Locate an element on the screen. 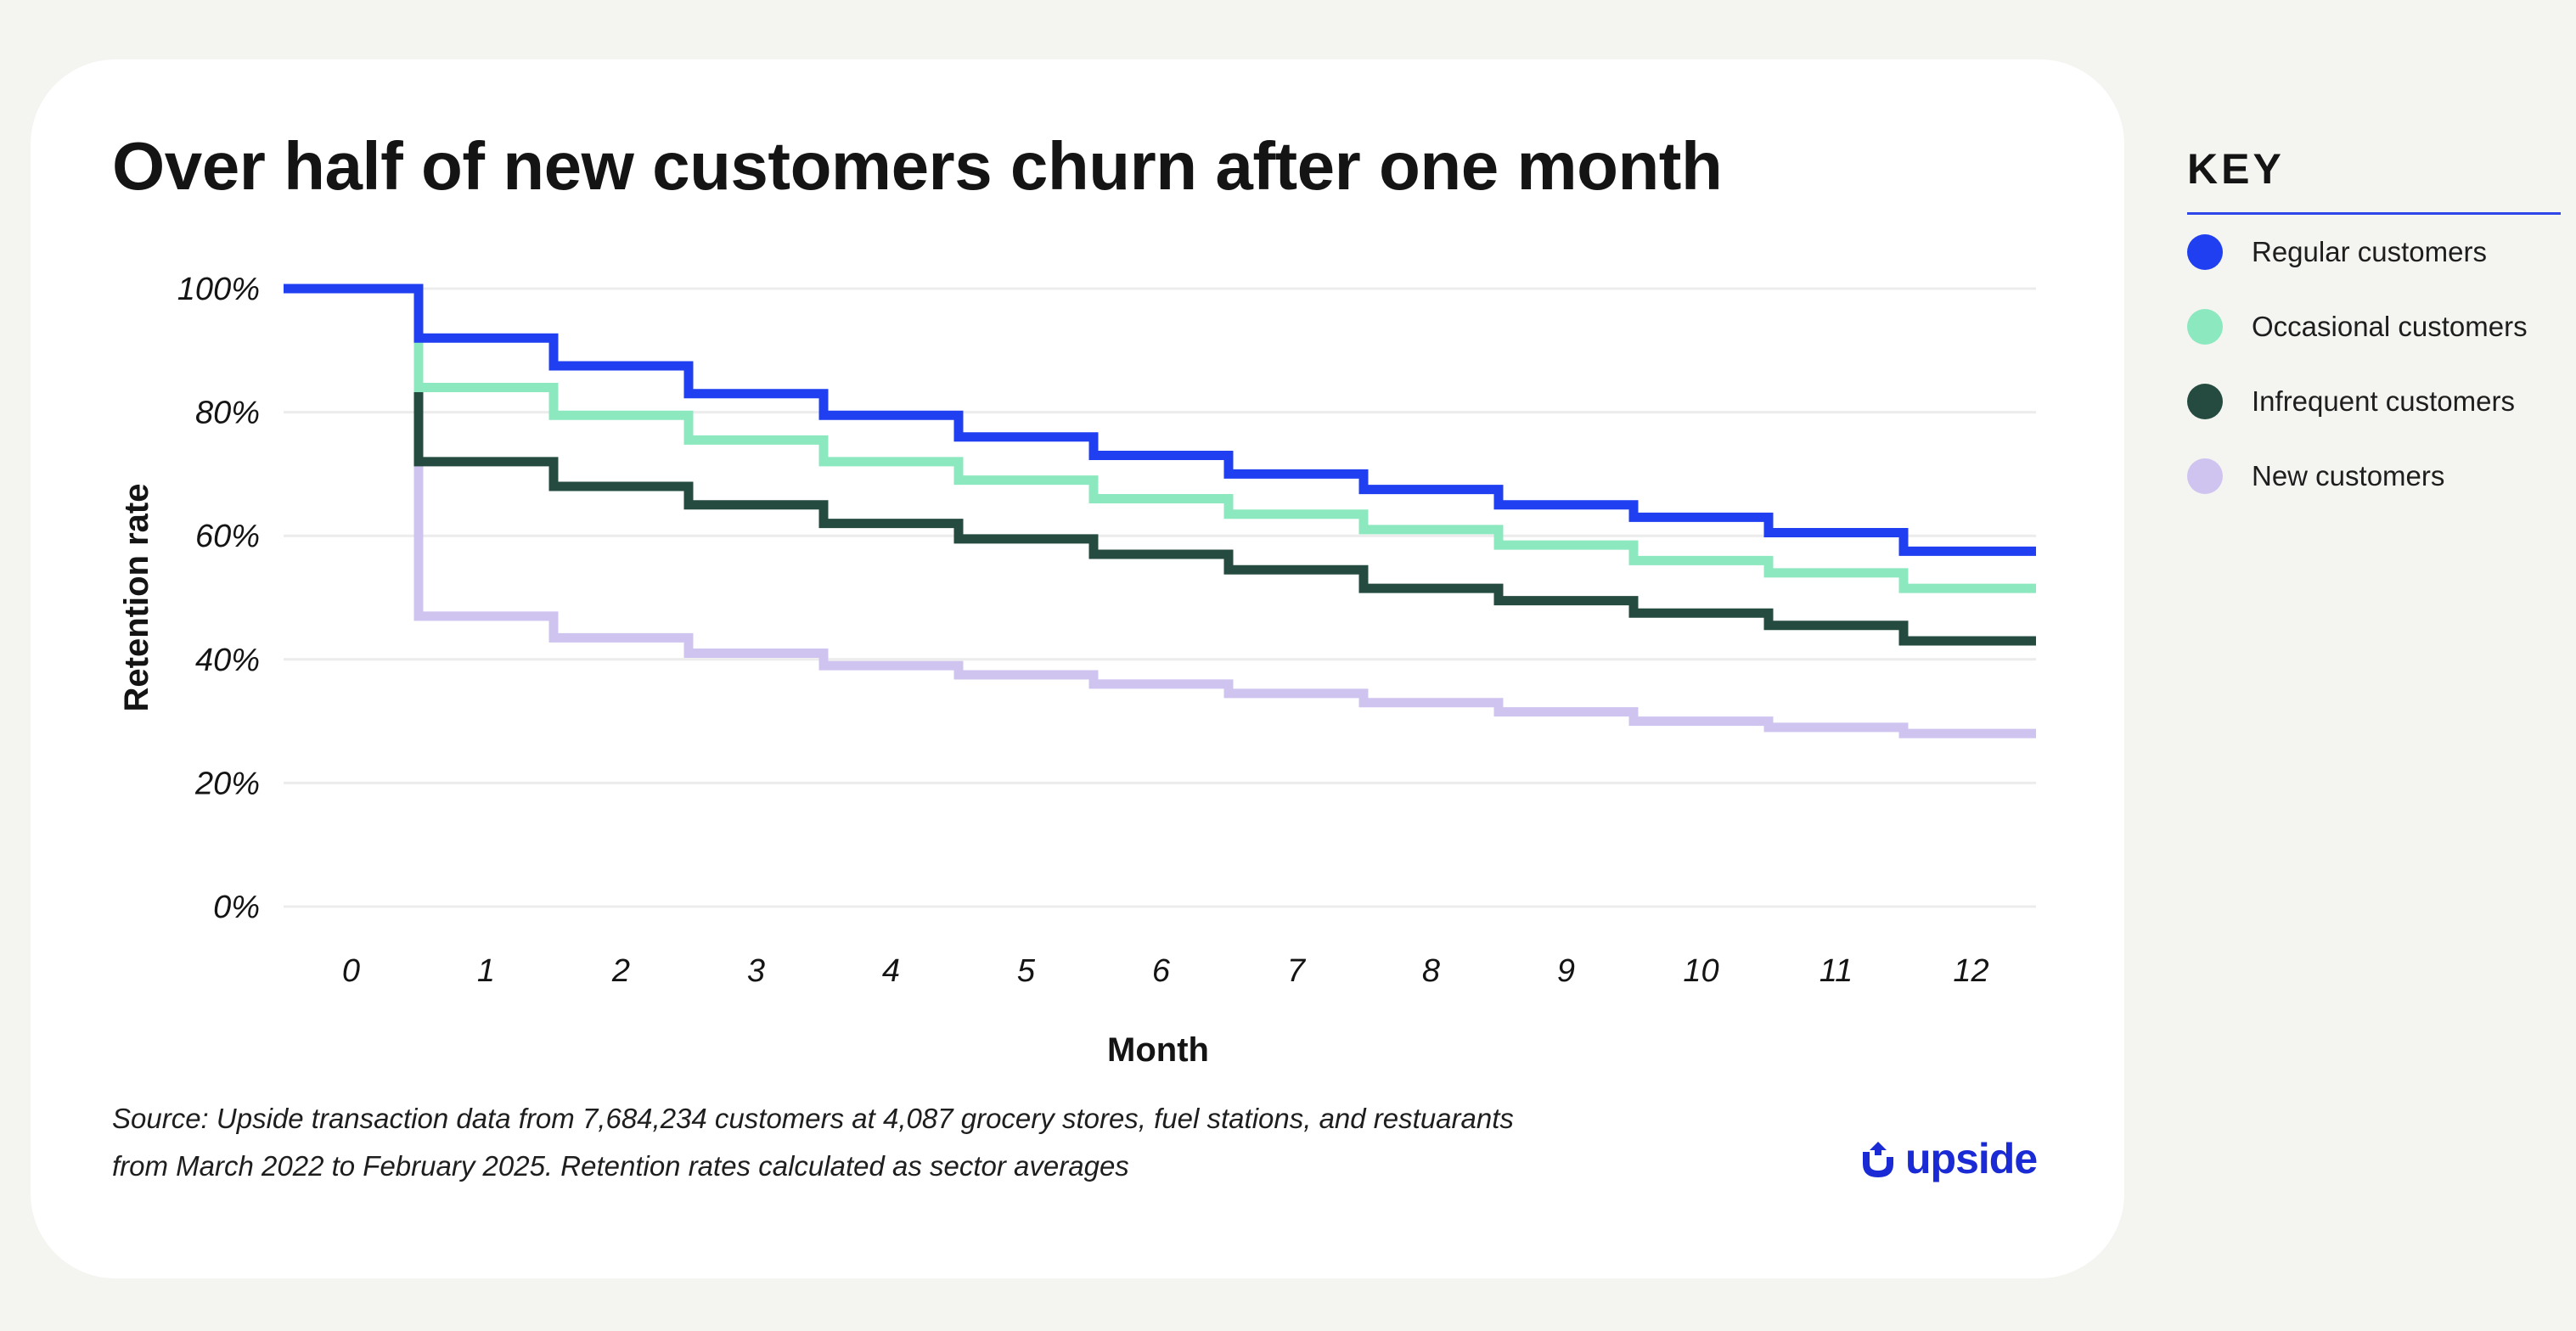 Image resolution: width=2576 pixels, height=1331 pixels. legend-swatch-infrequent is located at coordinates (2205, 401).